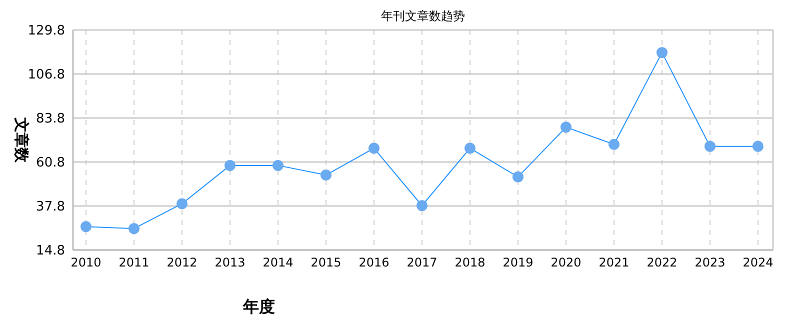 This screenshot has height=330, width=798. Describe the element at coordinates (134, 263) in the screenshot. I see `x-tick-label: 2011` at that location.